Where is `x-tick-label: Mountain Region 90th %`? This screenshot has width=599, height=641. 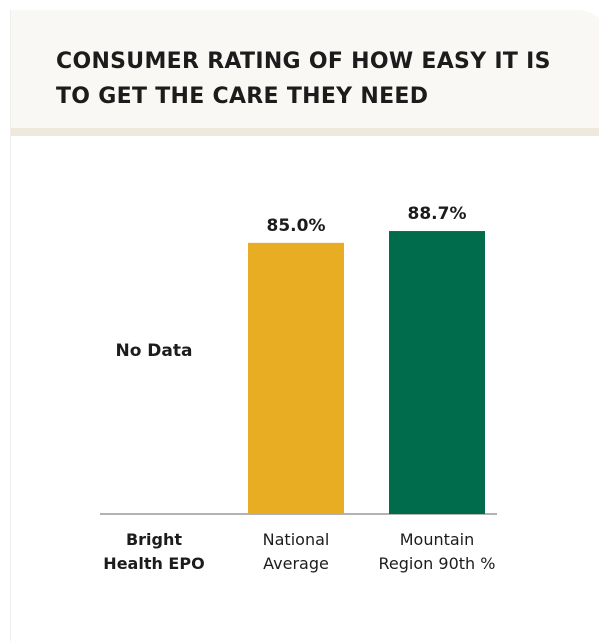
x-tick-label: Mountain Region 90th % is located at coordinates (437, 551).